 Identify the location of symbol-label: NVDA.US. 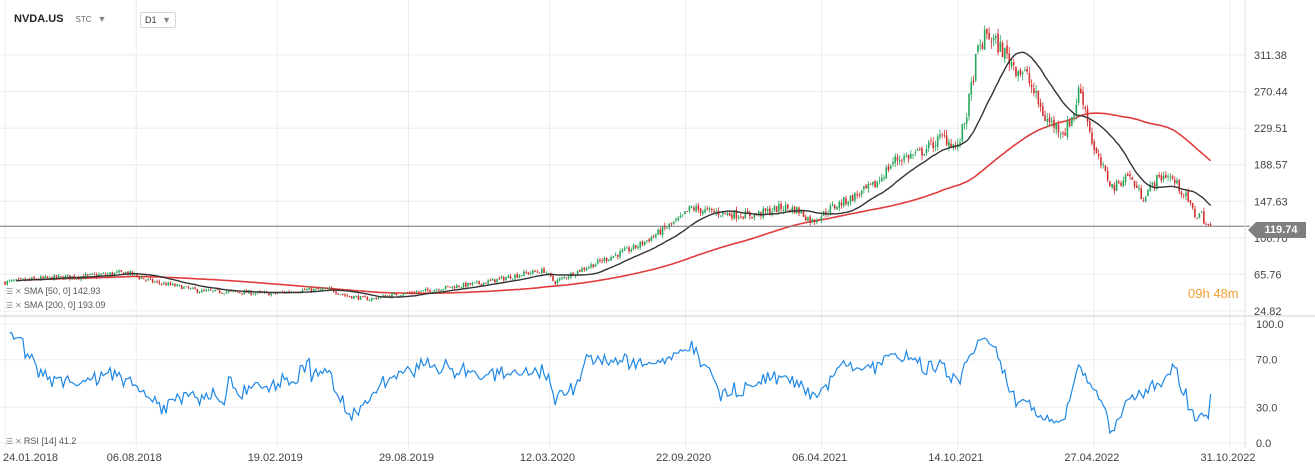
(39, 19).